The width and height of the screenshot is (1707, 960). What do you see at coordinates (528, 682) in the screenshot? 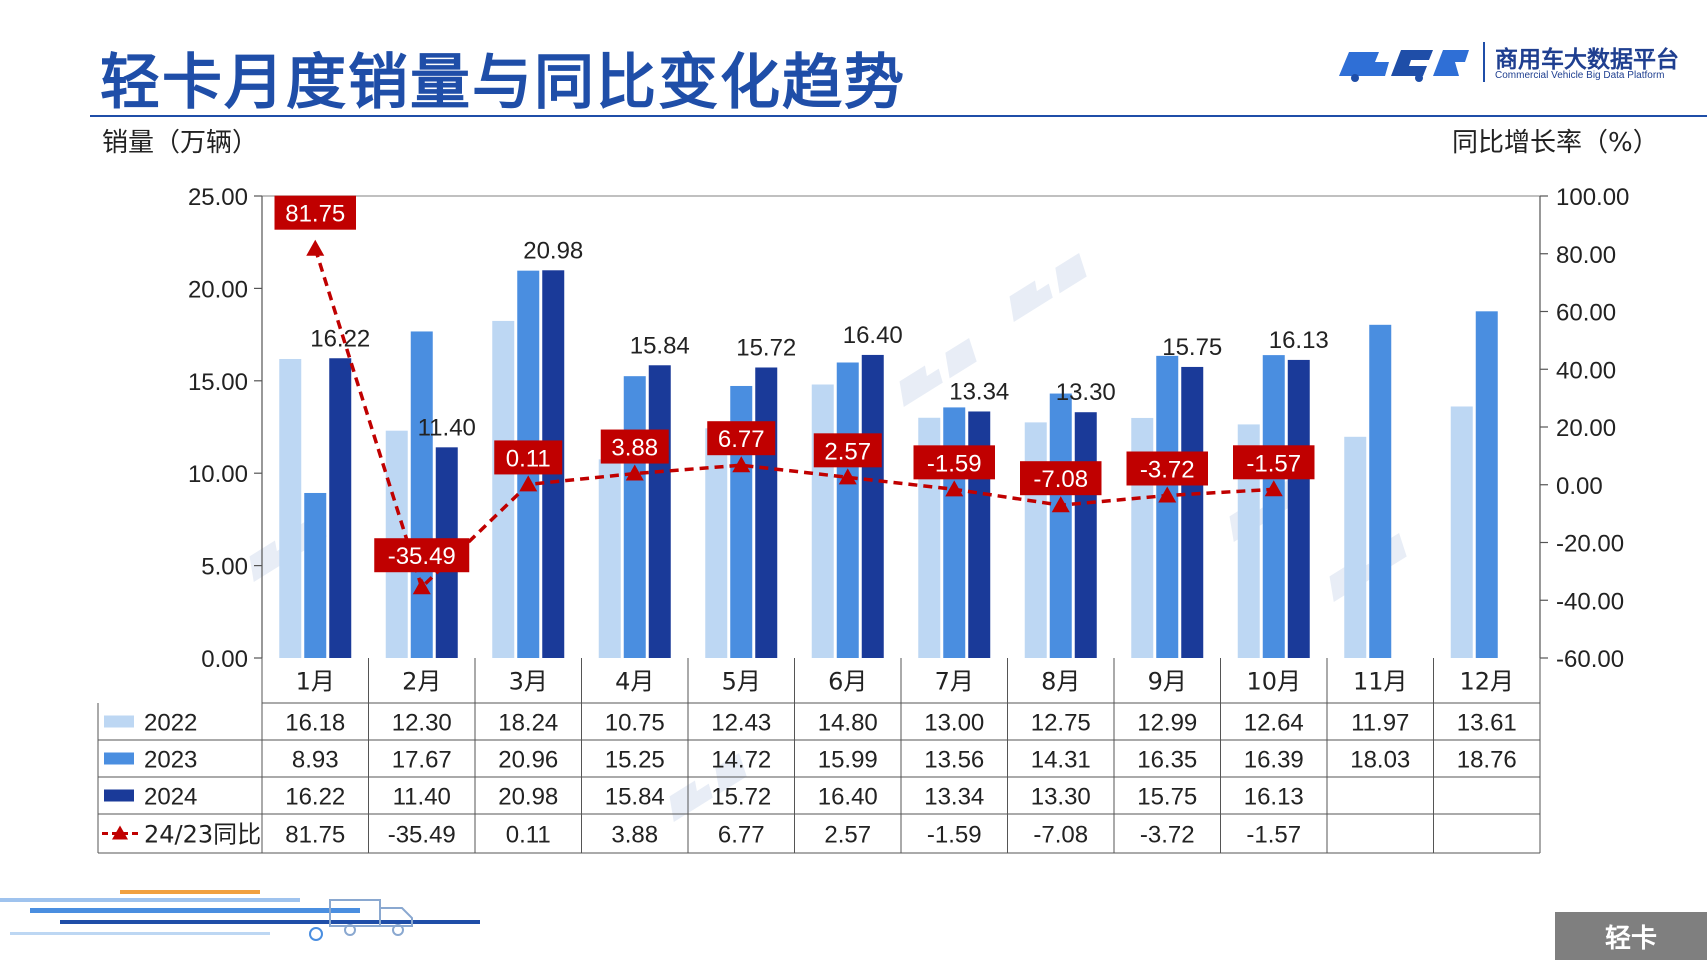
I see `category-label: 3月` at bounding box center [528, 682].